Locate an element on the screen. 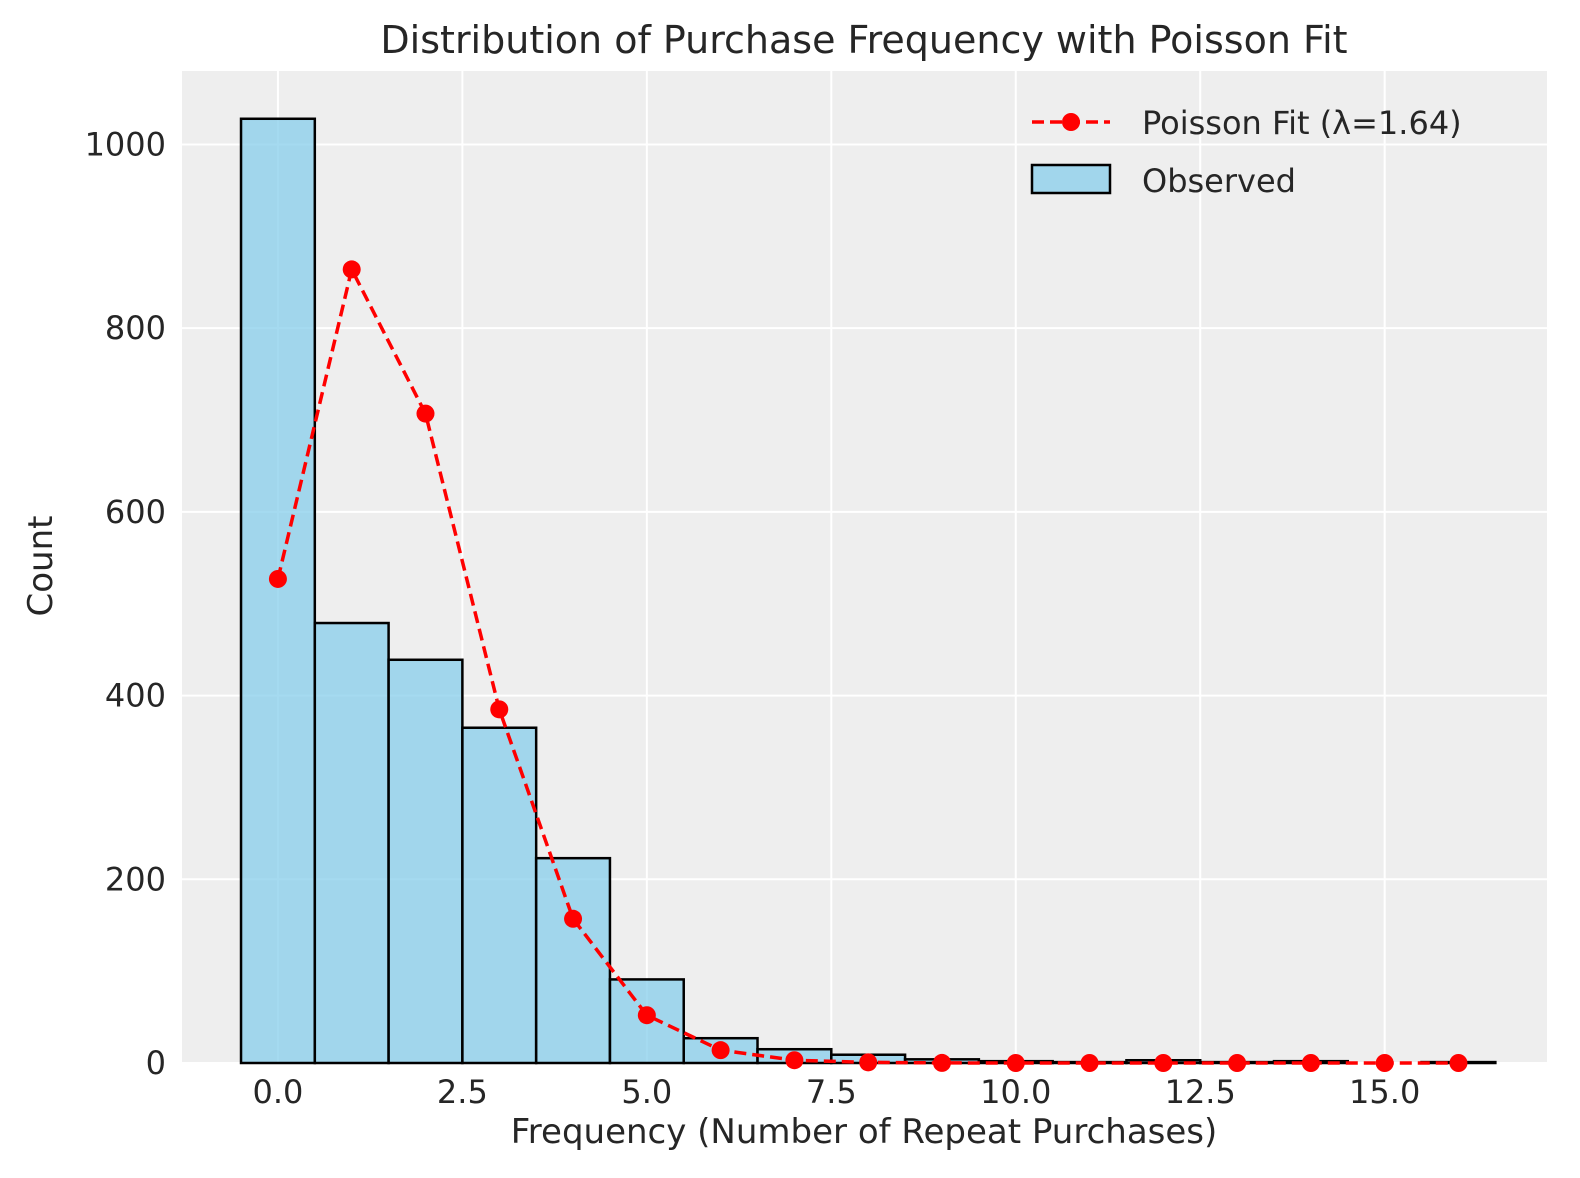  x-axis-label: Frequency (Number of Repeat Purchases) is located at coordinates (864, 1132).